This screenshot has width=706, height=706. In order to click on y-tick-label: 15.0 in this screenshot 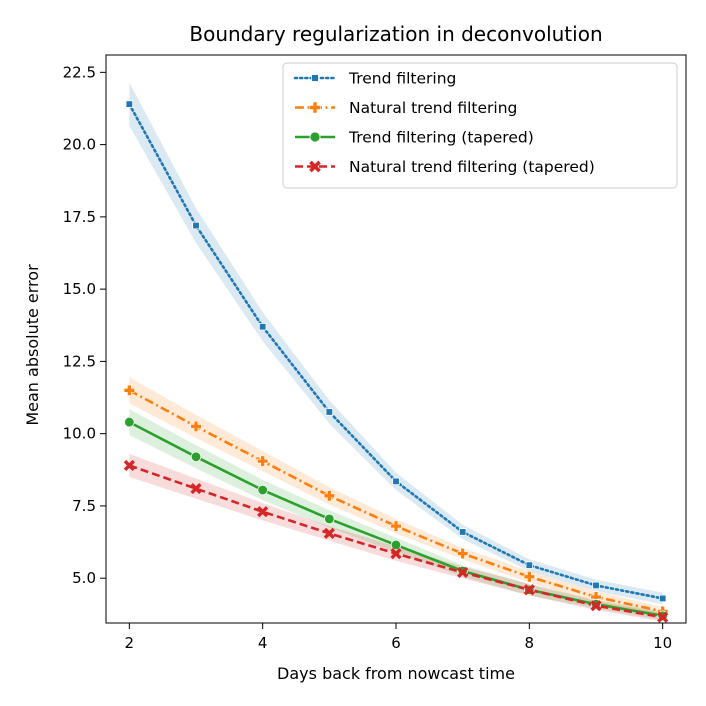, I will do `click(79, 289)`.